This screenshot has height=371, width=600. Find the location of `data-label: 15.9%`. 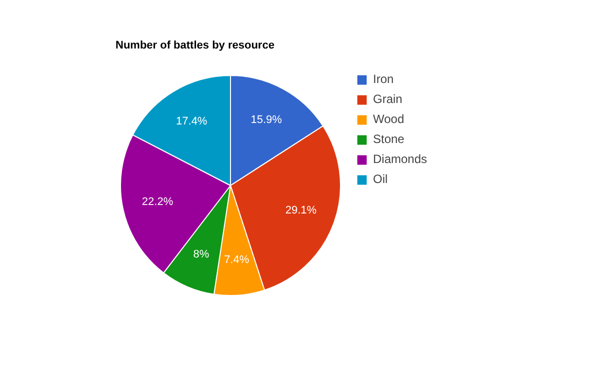

data-label: 15.9% is located at coordinates (266, 120).